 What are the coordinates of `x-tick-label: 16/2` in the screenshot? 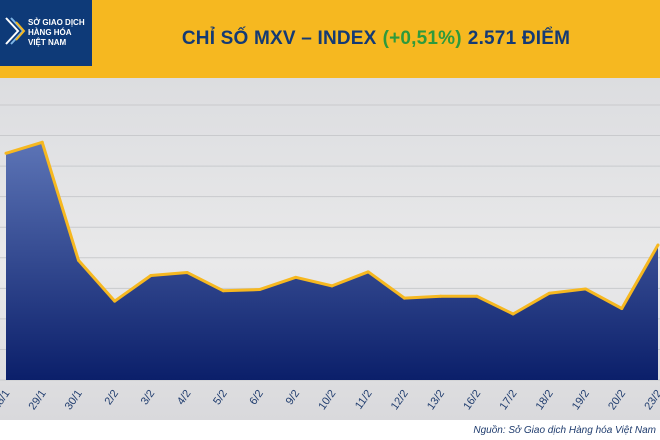 It's located at (472, 400).